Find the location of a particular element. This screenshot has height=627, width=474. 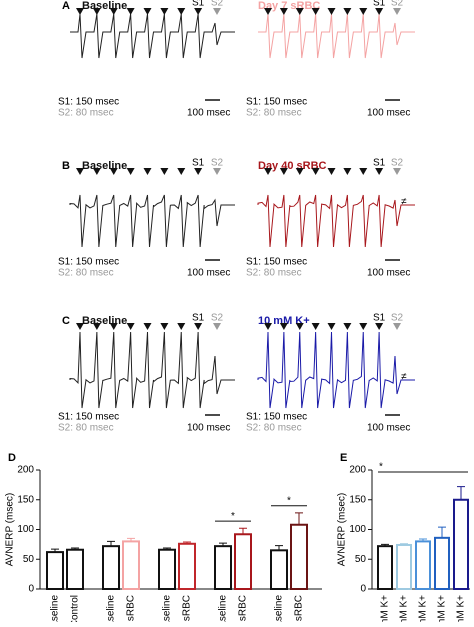

x-tick-label: d50 sRBC is located at coordinates (299, 608).